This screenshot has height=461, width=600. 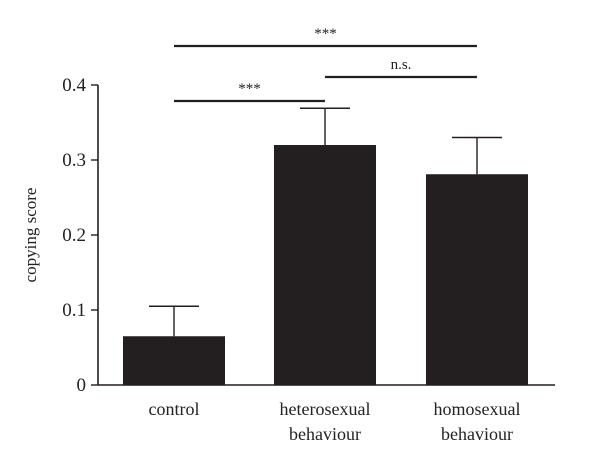 What do you see at coordinates (74, 160) in the screenshot?
I see `y-tick-label: 0.3` at bounding box center [74, 160].